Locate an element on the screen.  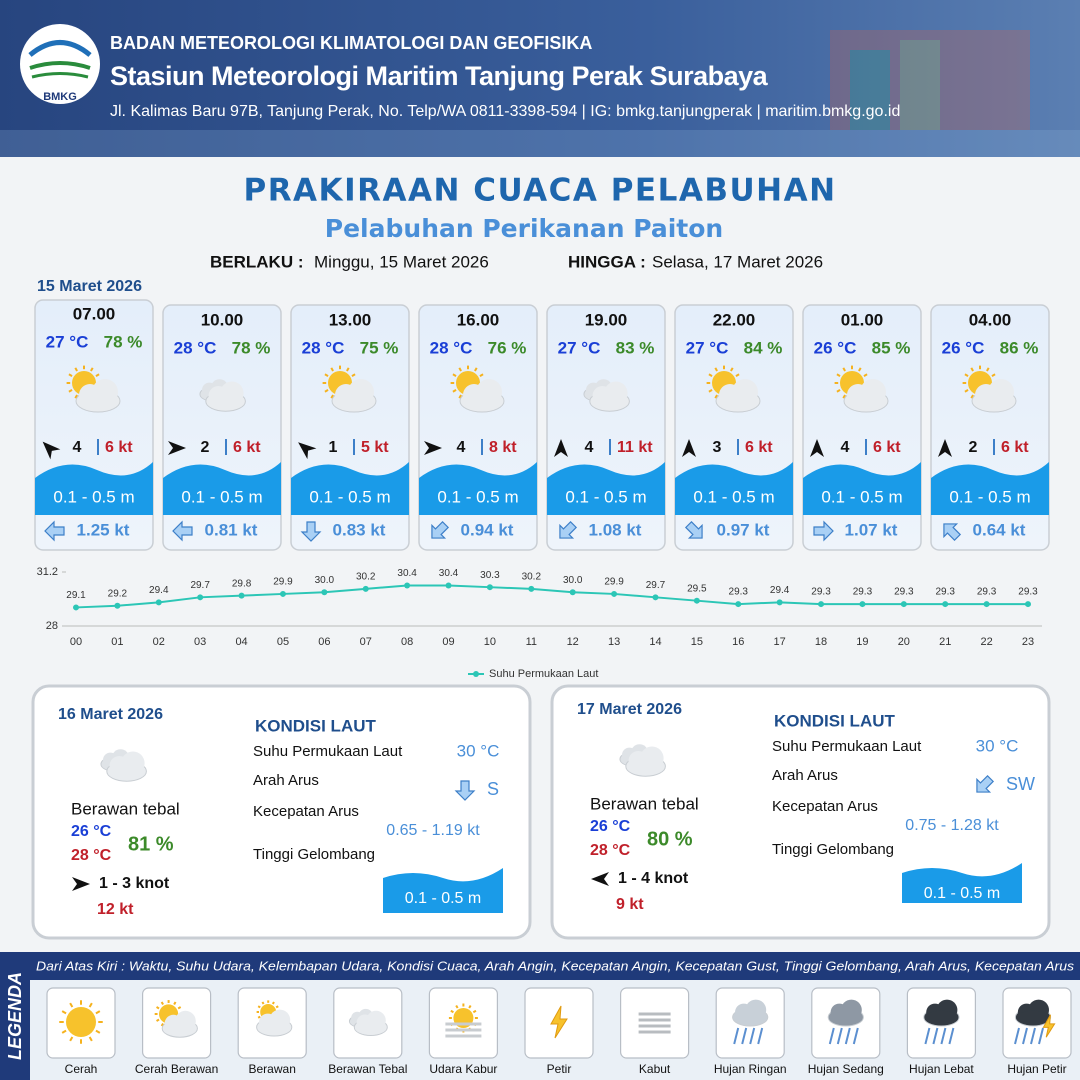
legend-item-label: Hujan Sedang is located at coordinates (846, 1069).